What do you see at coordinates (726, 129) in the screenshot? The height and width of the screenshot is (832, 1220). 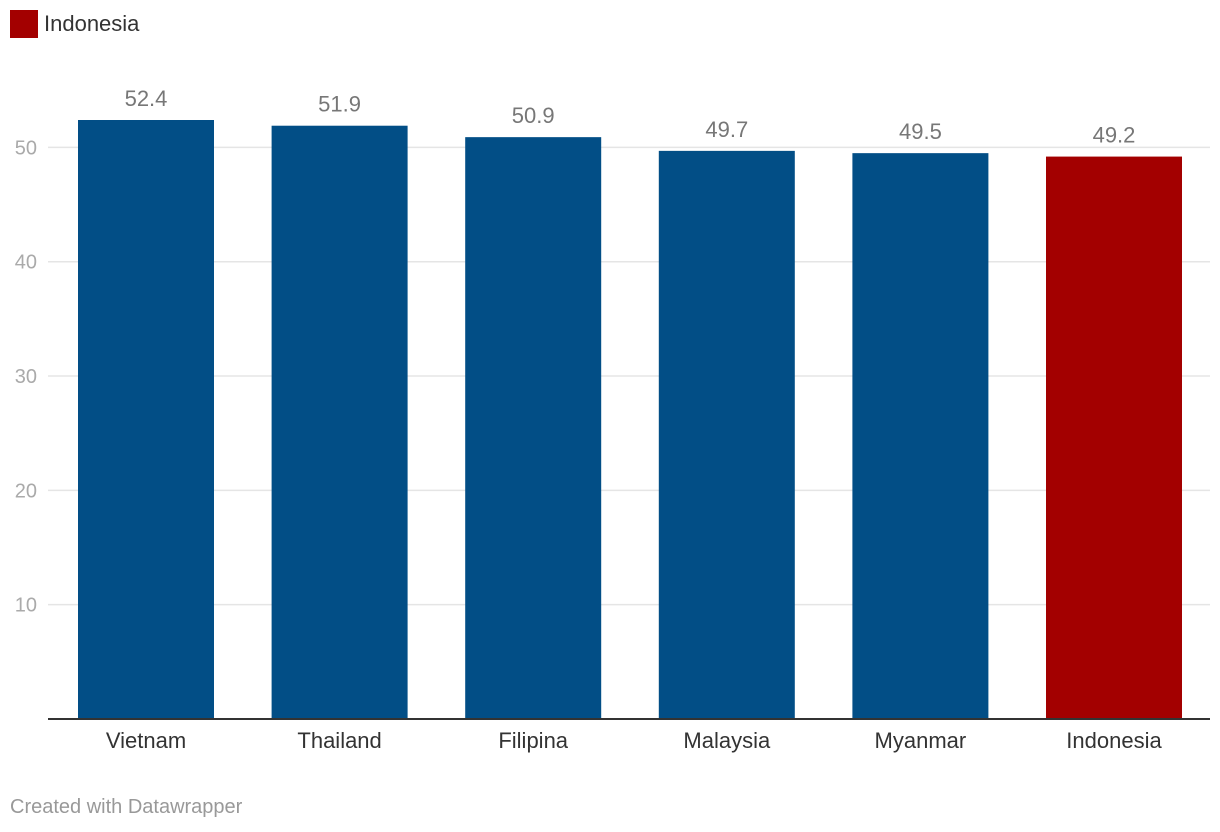 I see `value-label-malaysia: 49.7` at bounding box center [726, 129].